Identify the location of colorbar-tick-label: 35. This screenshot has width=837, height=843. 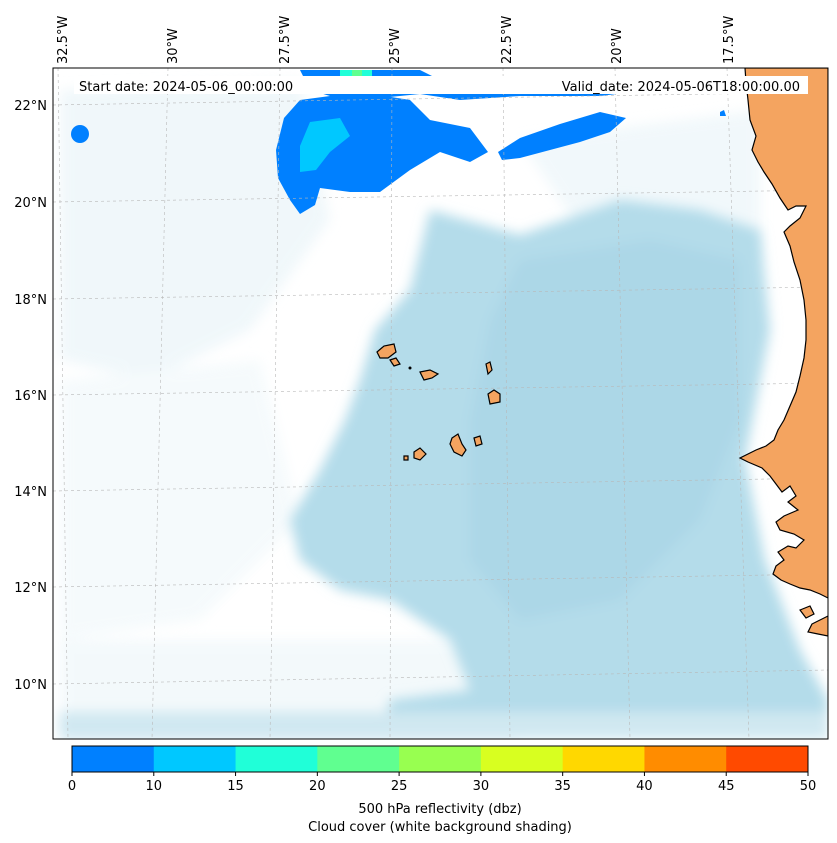
(562, 786).